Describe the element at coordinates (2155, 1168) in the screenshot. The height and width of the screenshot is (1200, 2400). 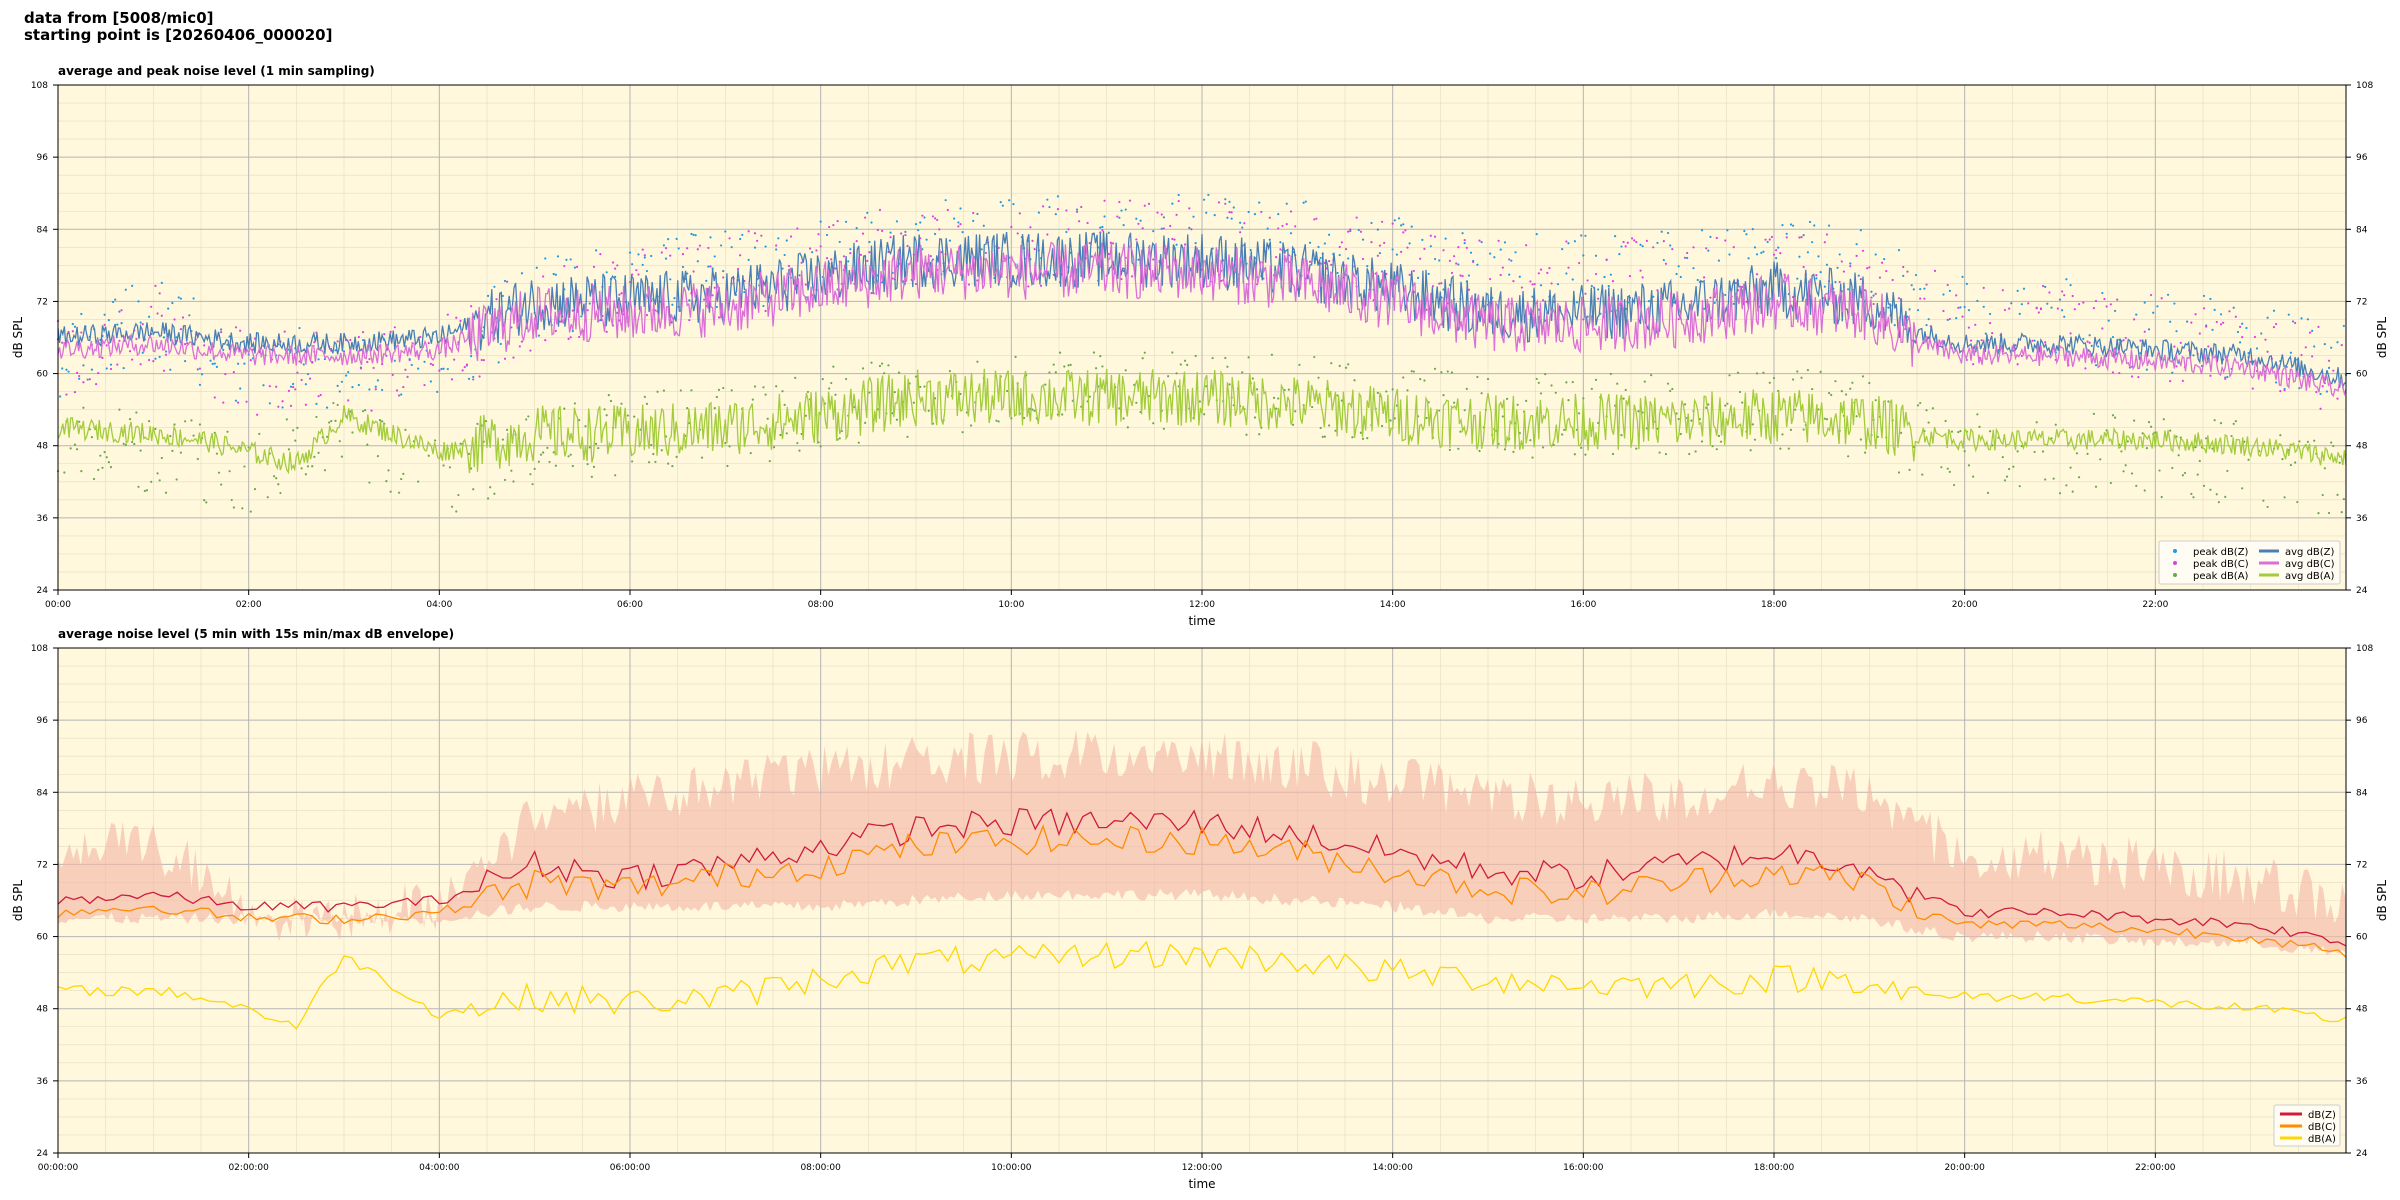
I see `xtick-label: 22:00:00` at that location.